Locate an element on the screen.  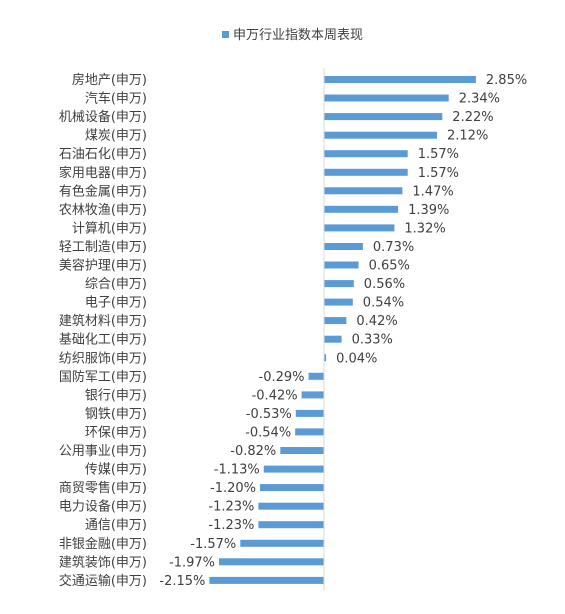
category-label: 钢铁(申万) is located at coordinates (116, 414).